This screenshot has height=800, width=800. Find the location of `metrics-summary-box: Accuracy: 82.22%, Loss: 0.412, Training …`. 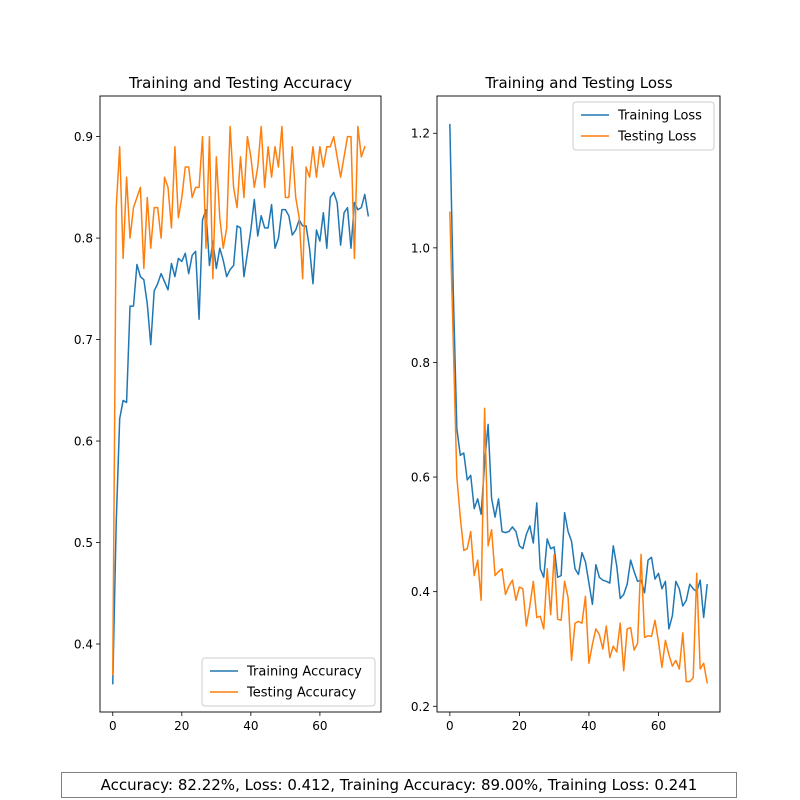

metrics-summary-box: Accuracy: 82.22%, Loss: 0.412, Training … is located at coordinates (399, 785).